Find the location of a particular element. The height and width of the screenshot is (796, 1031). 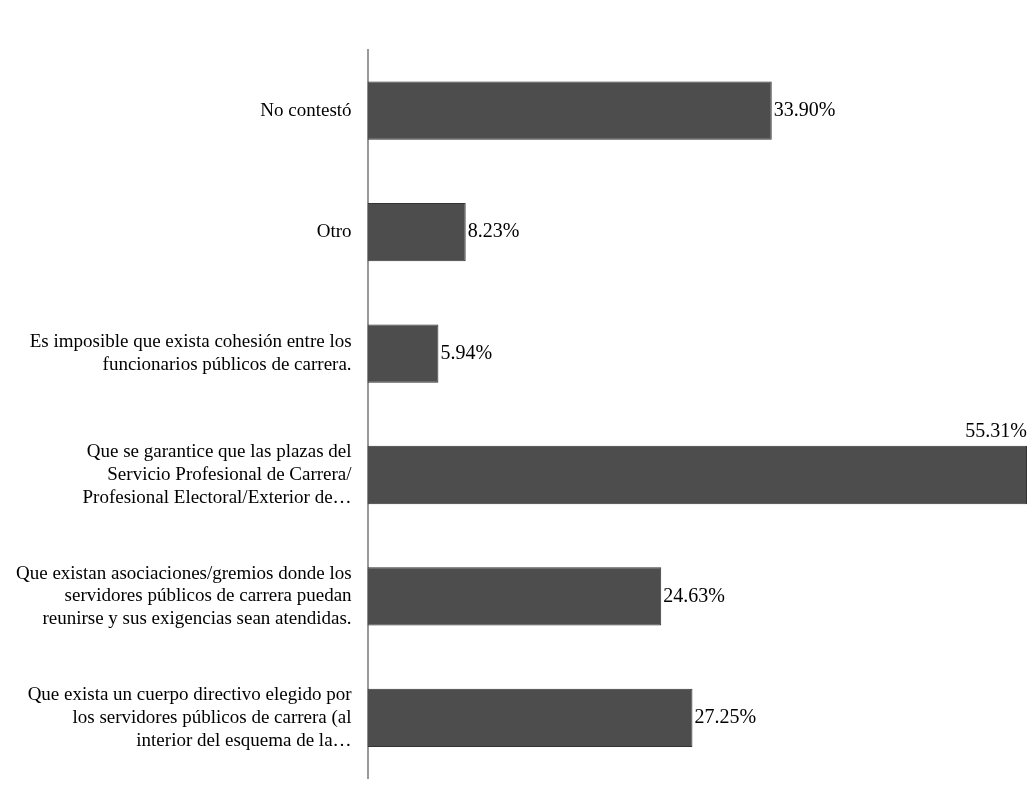

y-tick-label: Otro is located at coordinates (334, 231).